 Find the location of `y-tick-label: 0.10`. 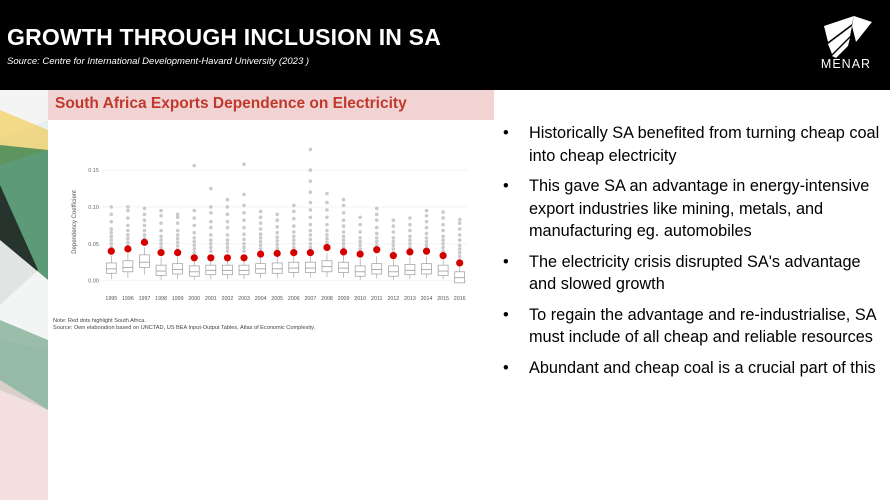

y-tick-label: 0.10 is located at coordinates (93, 208).